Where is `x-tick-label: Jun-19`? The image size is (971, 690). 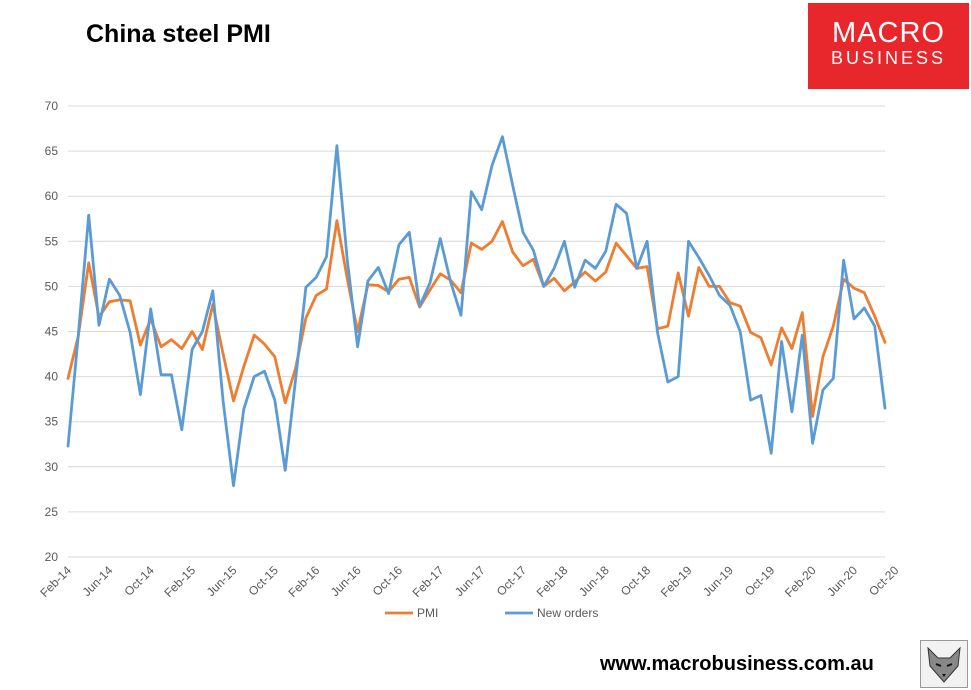 x-tick-label: Jun-19 is located at coordinates (718, 581).